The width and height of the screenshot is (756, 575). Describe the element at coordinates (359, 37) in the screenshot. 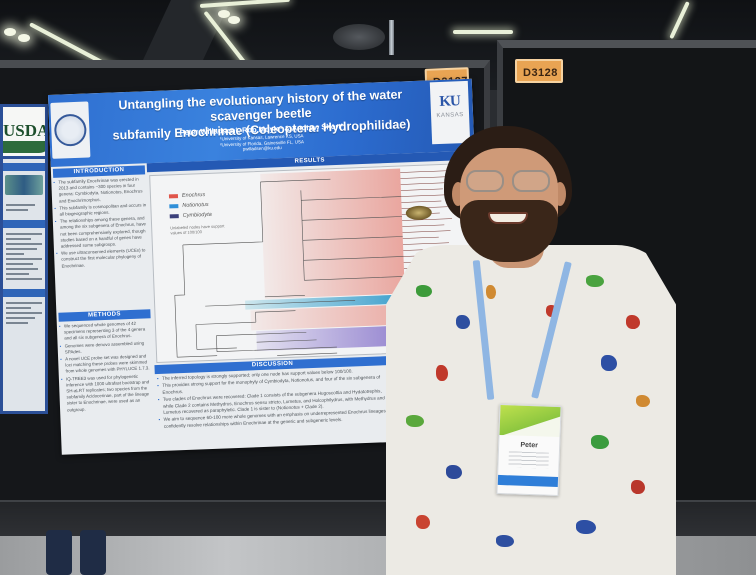

I see `ceiling-vent` at that location.